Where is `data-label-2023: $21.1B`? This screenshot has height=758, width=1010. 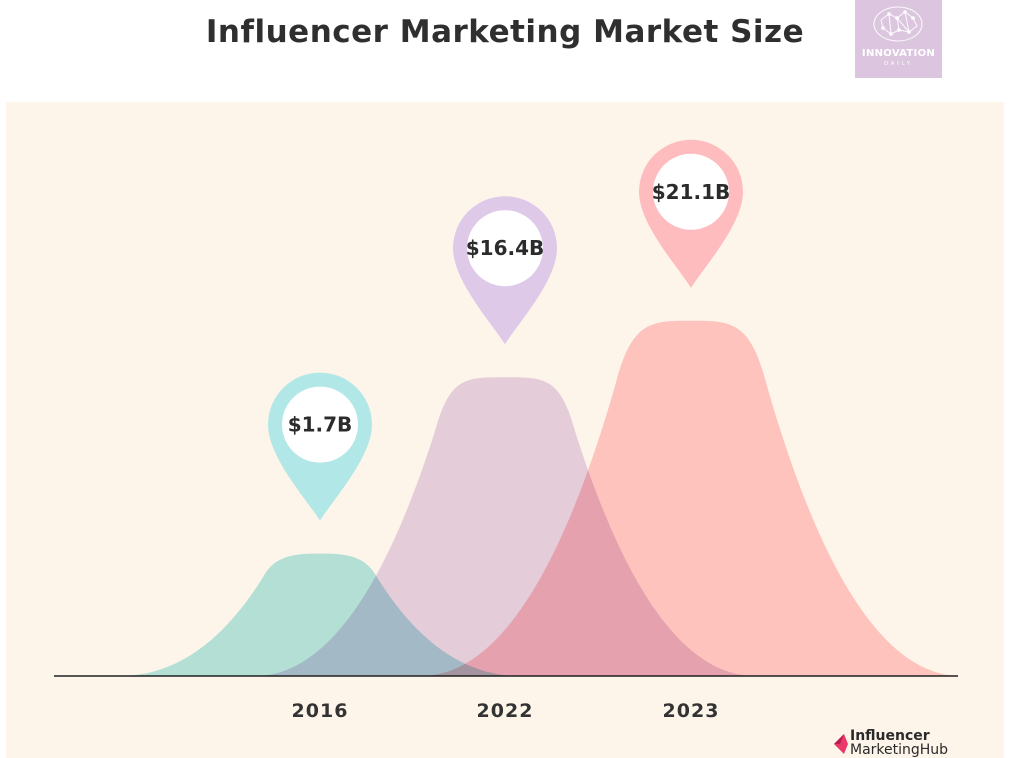
data-label-2023: $21.1B is located at coordinates (691, 192).